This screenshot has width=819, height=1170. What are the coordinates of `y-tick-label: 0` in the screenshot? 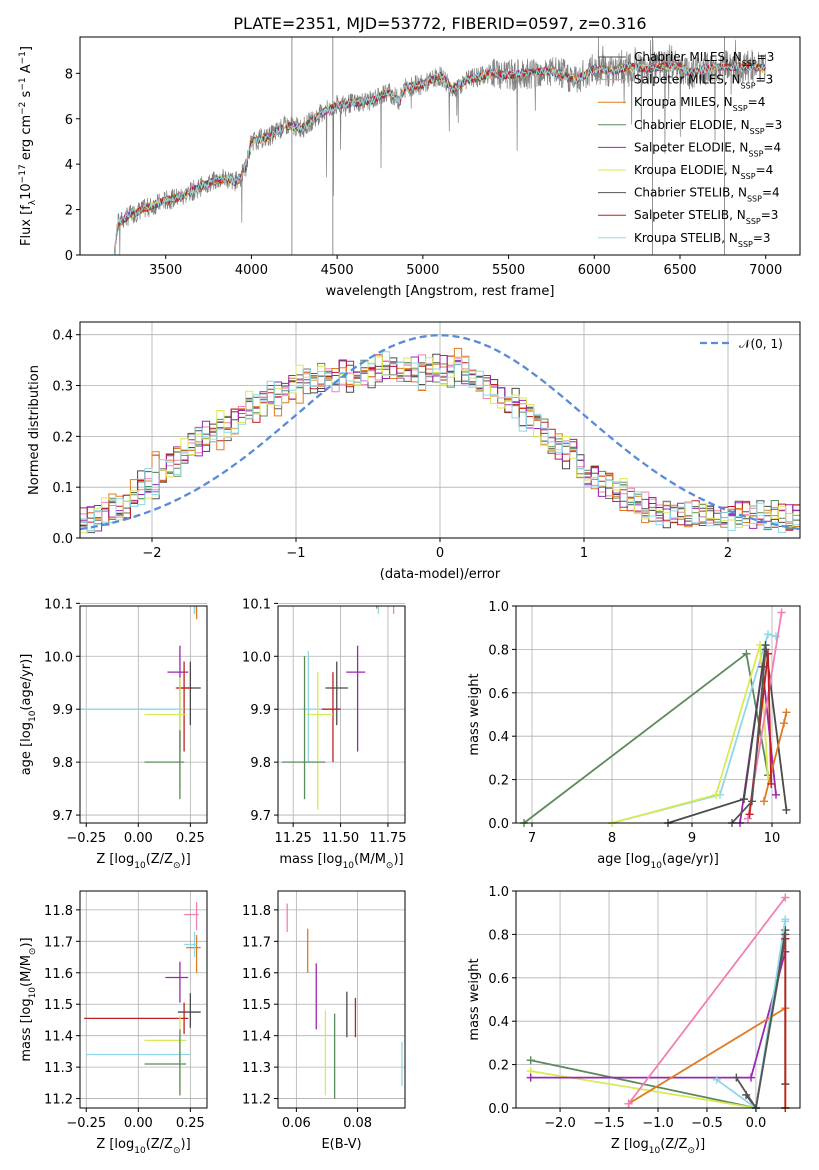 It's located at (69, 256).